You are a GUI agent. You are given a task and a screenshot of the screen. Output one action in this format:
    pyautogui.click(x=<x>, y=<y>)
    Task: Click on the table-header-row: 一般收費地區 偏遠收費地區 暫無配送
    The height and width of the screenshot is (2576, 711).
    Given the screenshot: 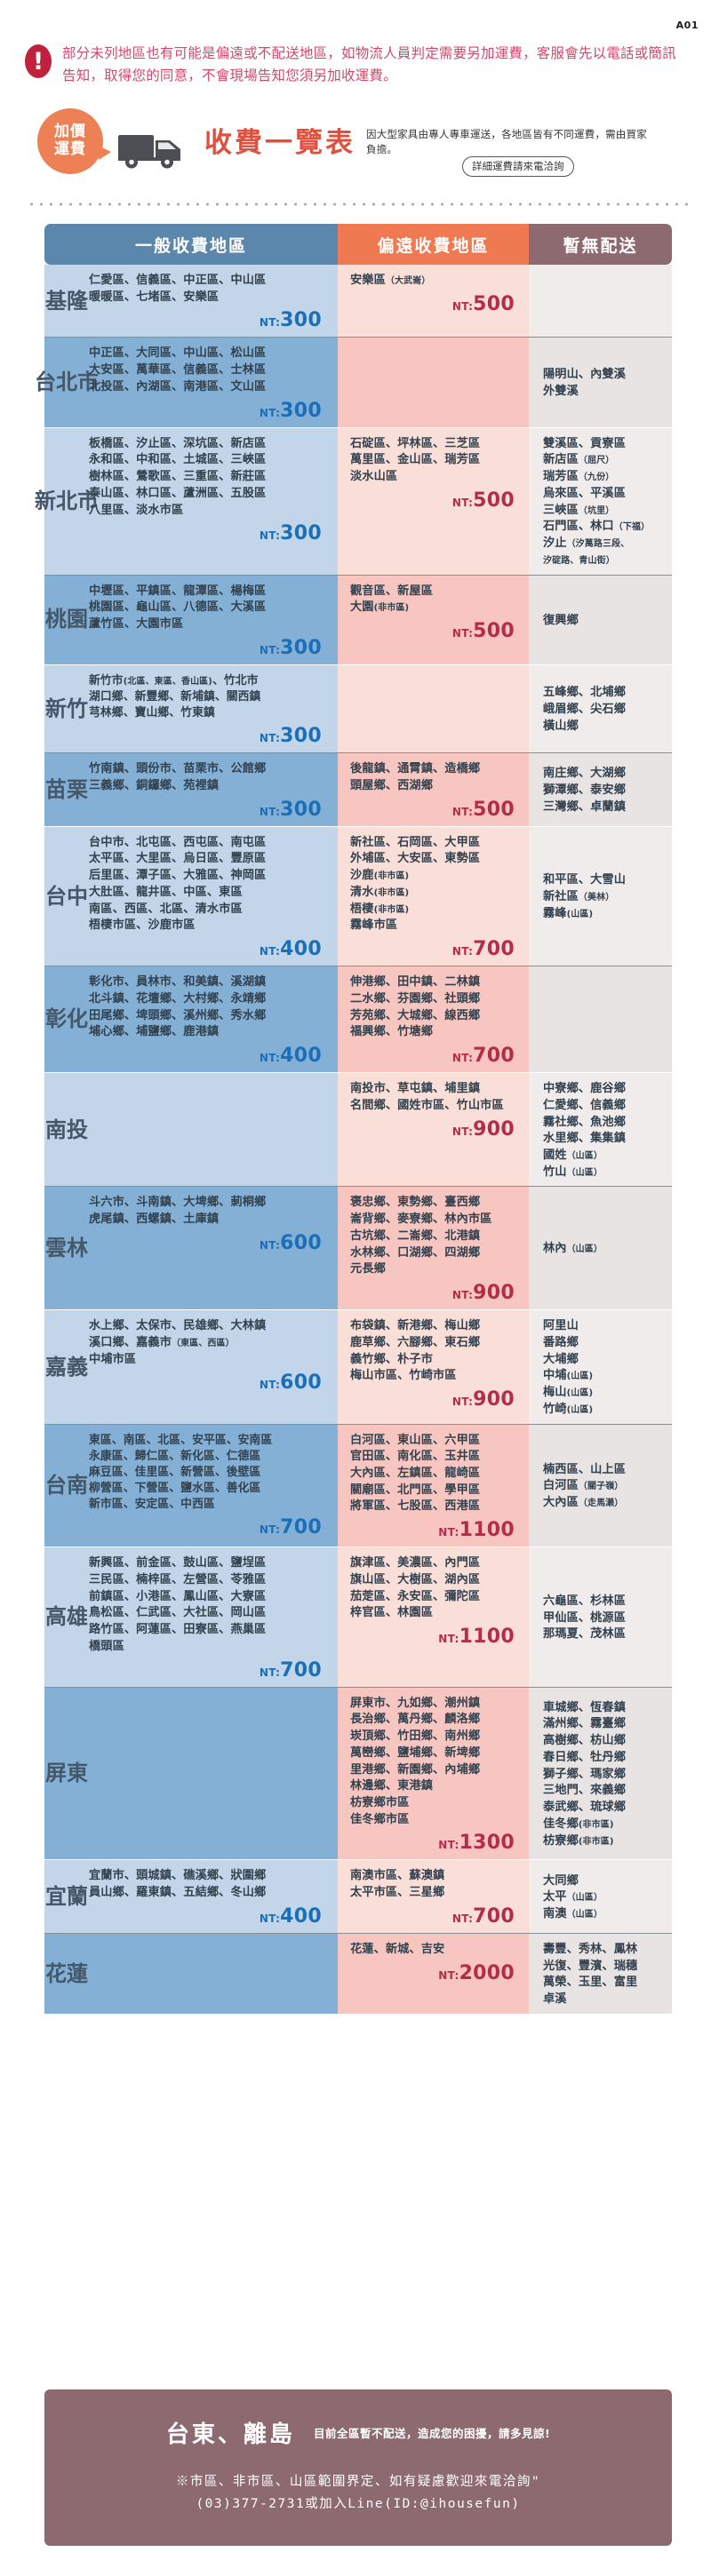 What is the action you would take?
    pyautogui.click(x=358, y=244)
    